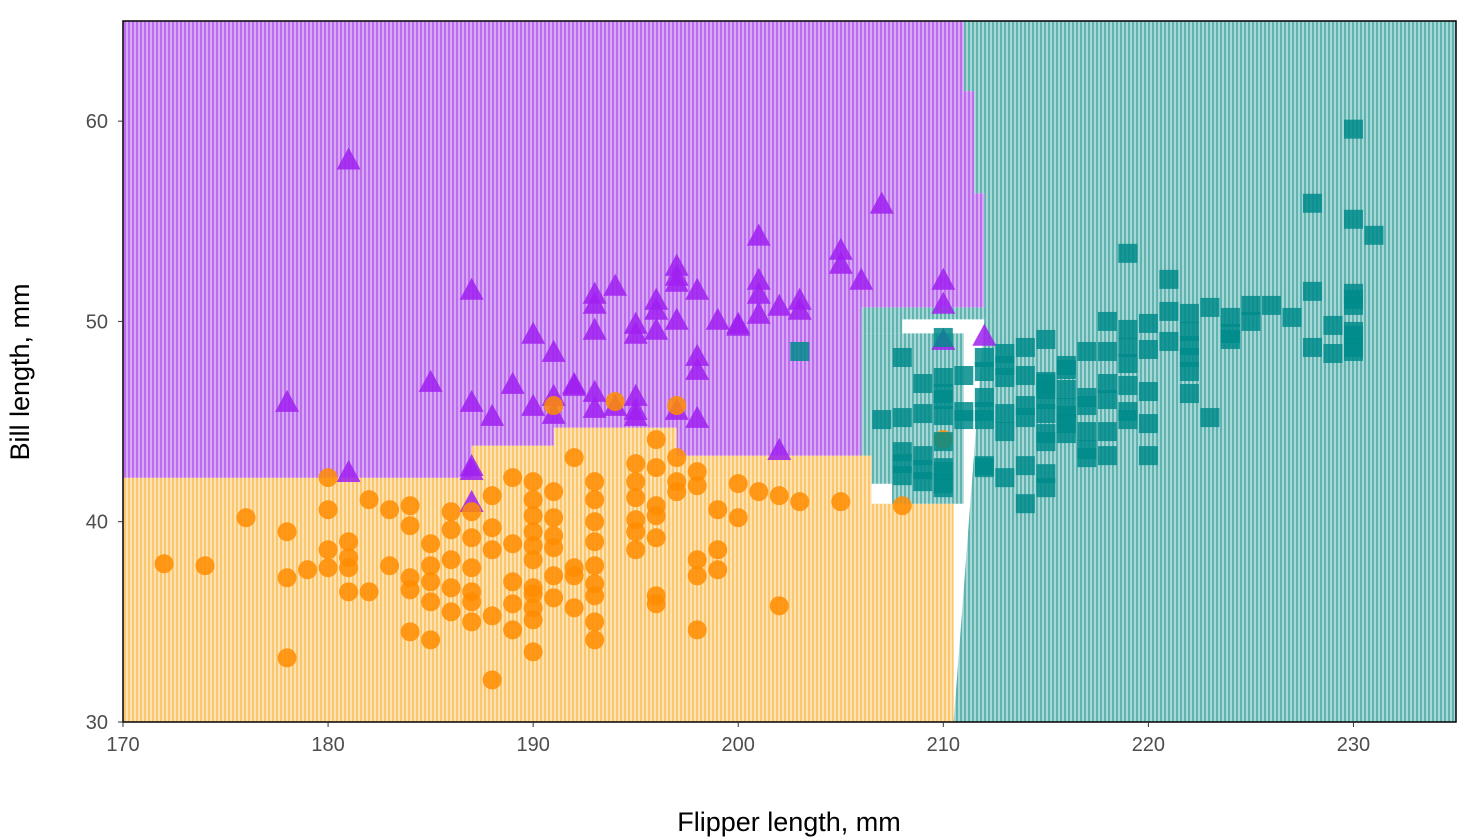  Describe the element at coordinates (738, 745) in the screenshot. I see `x-tick-label: 200` at that location.